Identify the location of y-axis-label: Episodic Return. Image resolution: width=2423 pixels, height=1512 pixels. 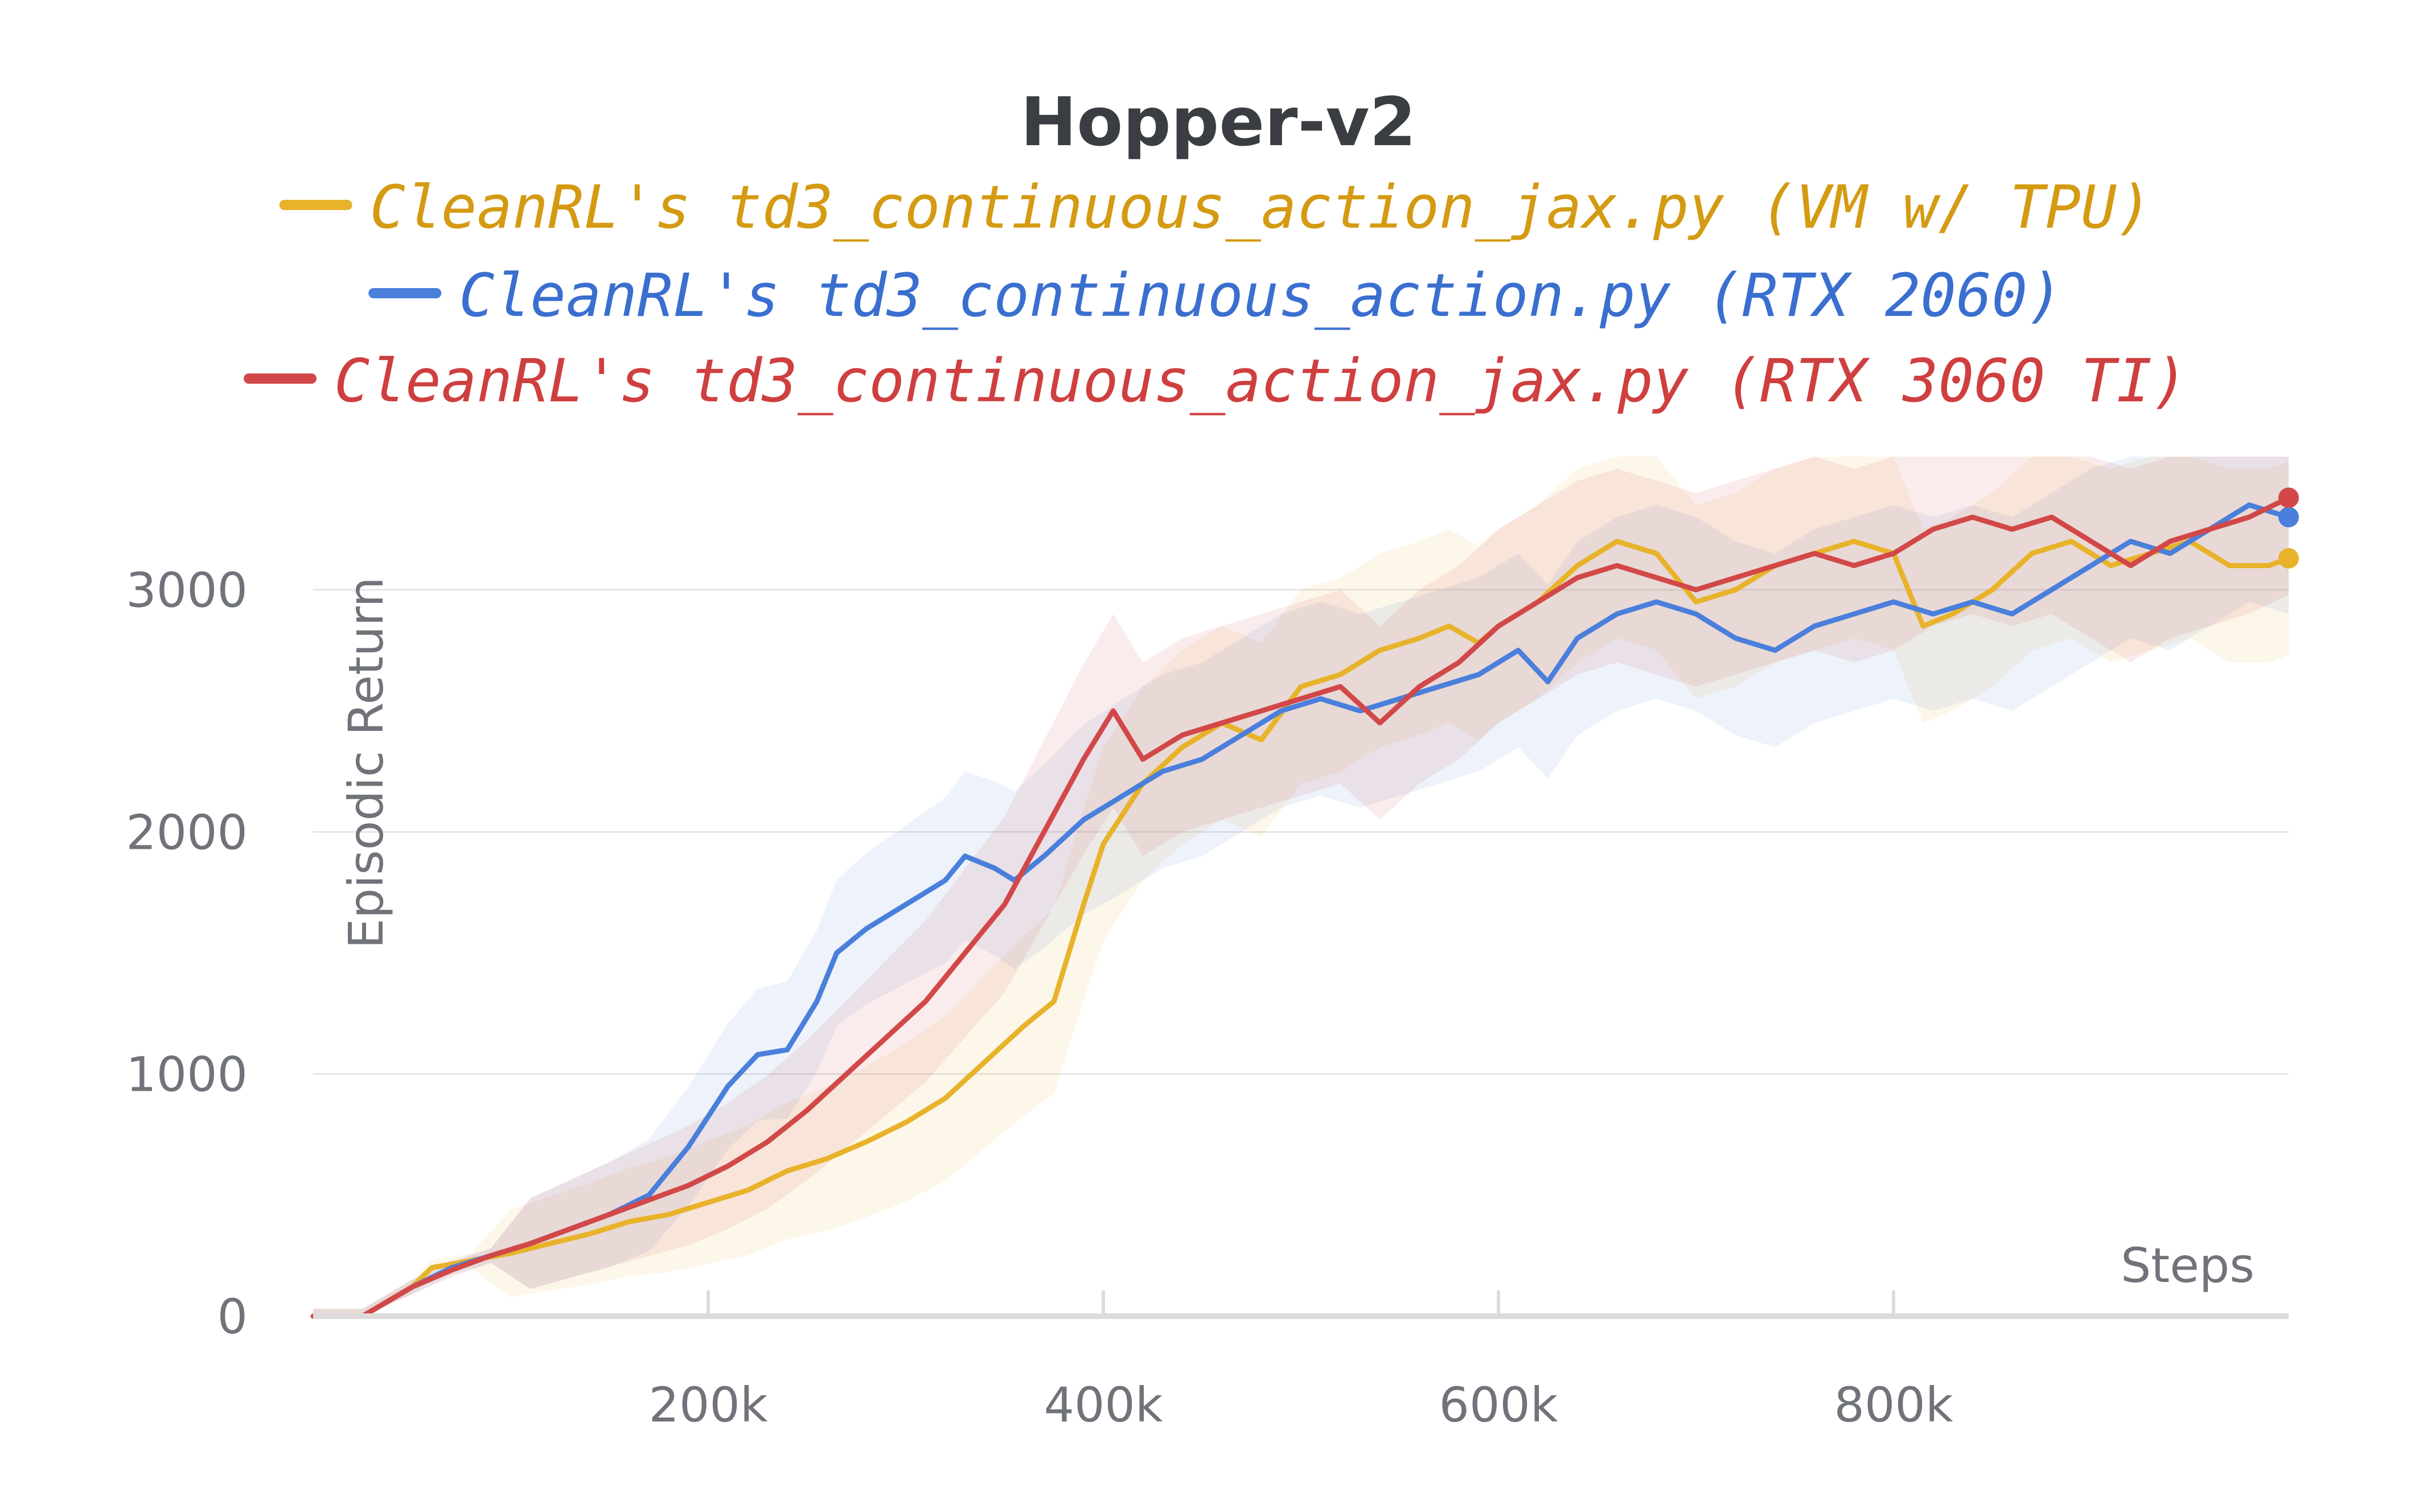
(366, 762).